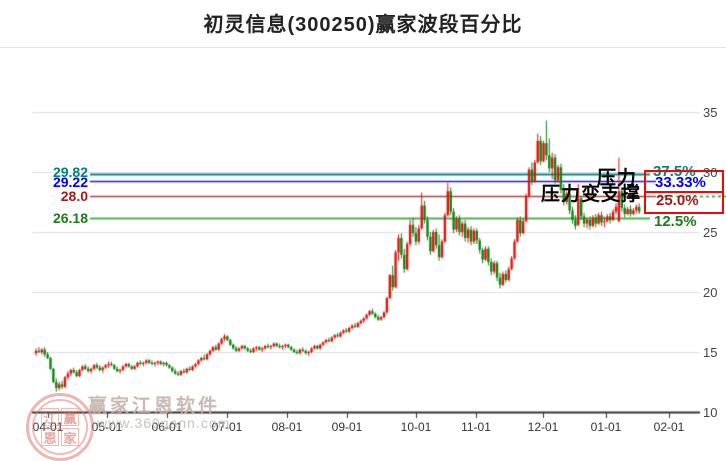 Image resolution: width=726 pixels, height=461 pixels. I want to click on x-axis-tick-01-01: 01-01, so click(606, 427).